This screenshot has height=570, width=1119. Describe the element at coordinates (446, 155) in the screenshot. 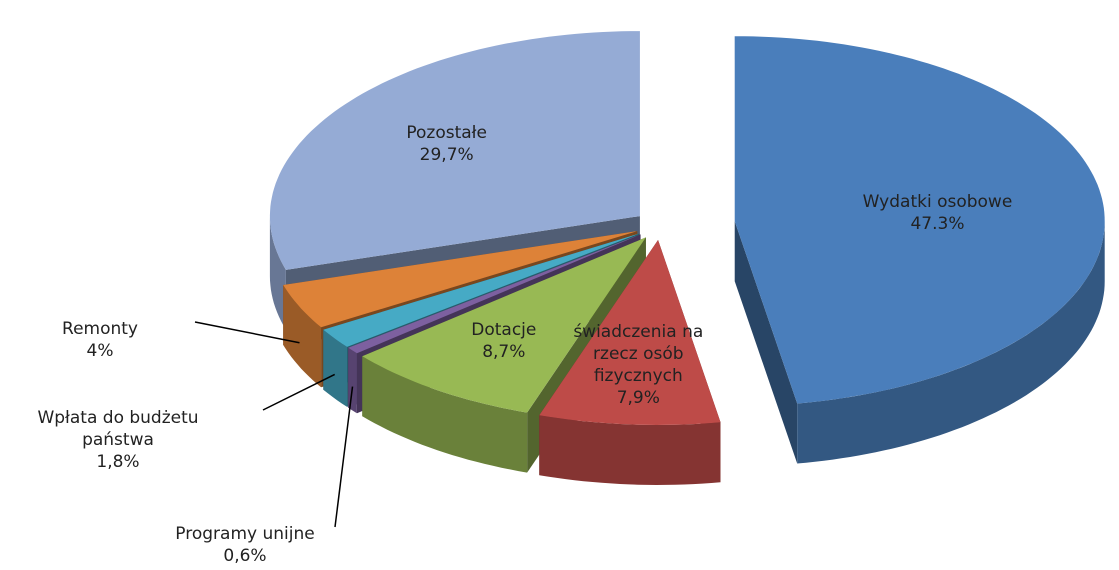

I see `slice-value-label: 29,7%` at that location.